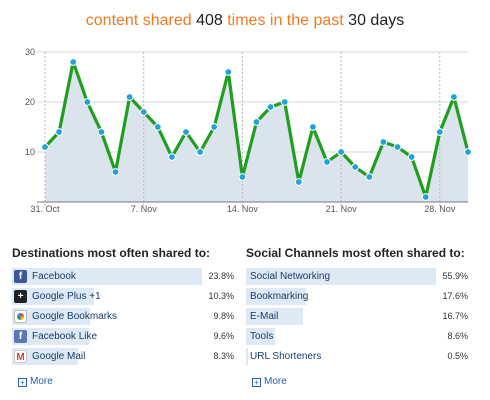 This screenshot has height=400, width=490. What do you see at coordinates (457, 336) in the screenshot?
I see `channel-percent: 8.6%` at bounding box center [457, 336].